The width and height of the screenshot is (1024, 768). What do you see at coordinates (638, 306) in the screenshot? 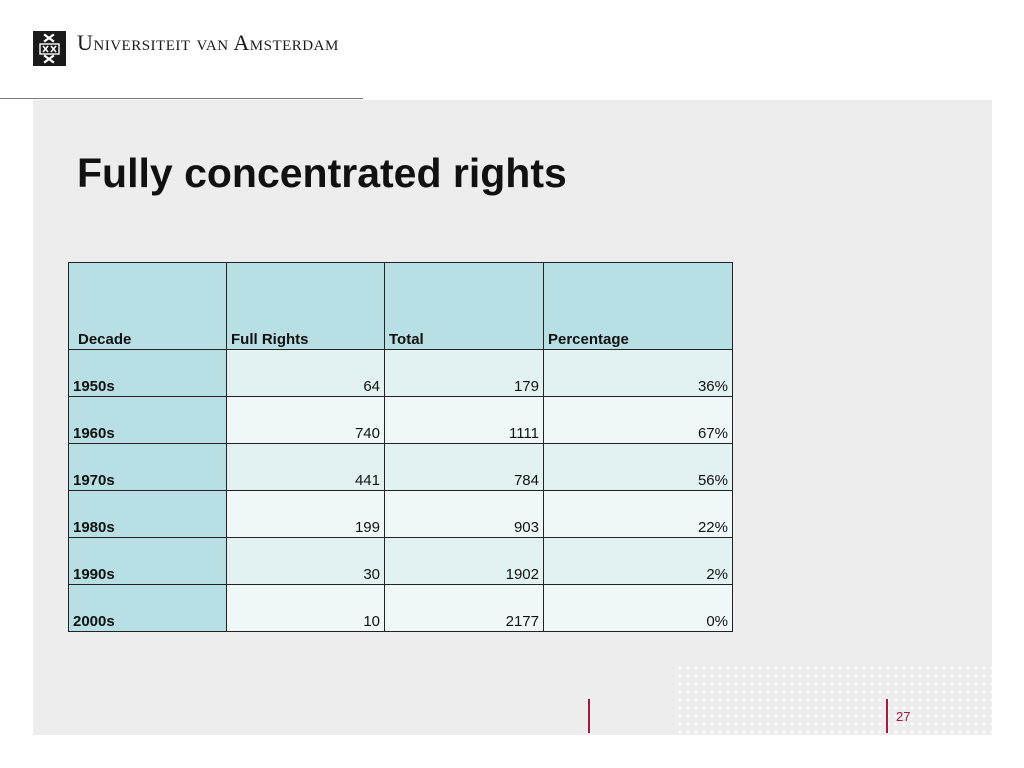
I see `column-header-percentage: Percentage` at bounding box center [638, 306].